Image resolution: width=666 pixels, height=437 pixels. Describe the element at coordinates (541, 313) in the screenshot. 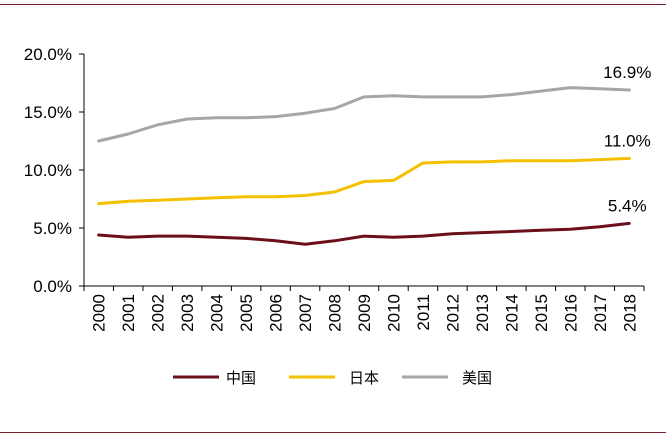

I see `x-tick-label: 2015` at that location.